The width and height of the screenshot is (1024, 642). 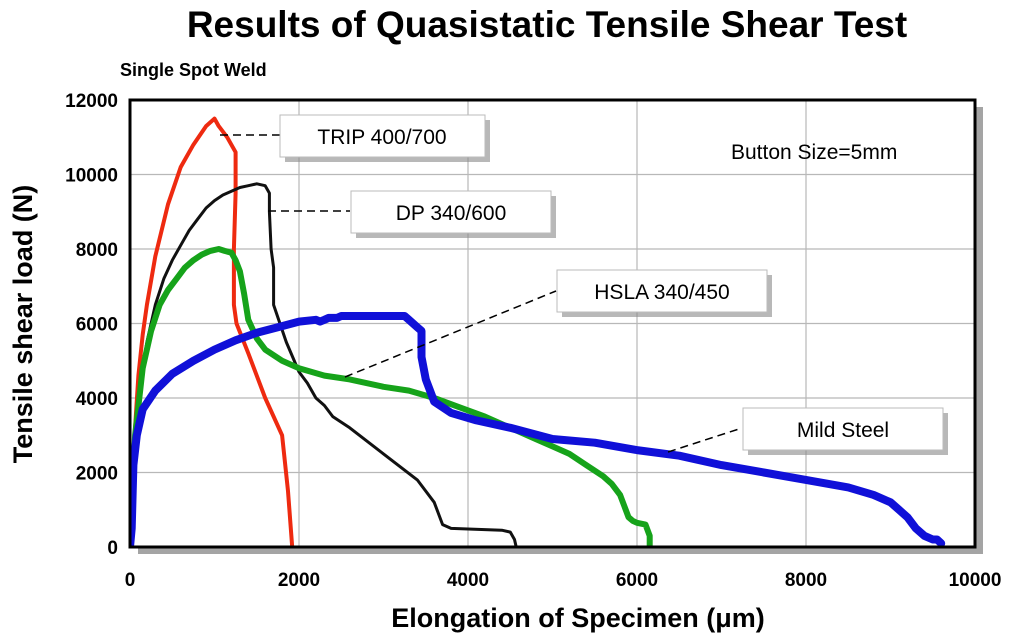 I want to click on x-tick-label: 2000, so click(x=299, y=580).